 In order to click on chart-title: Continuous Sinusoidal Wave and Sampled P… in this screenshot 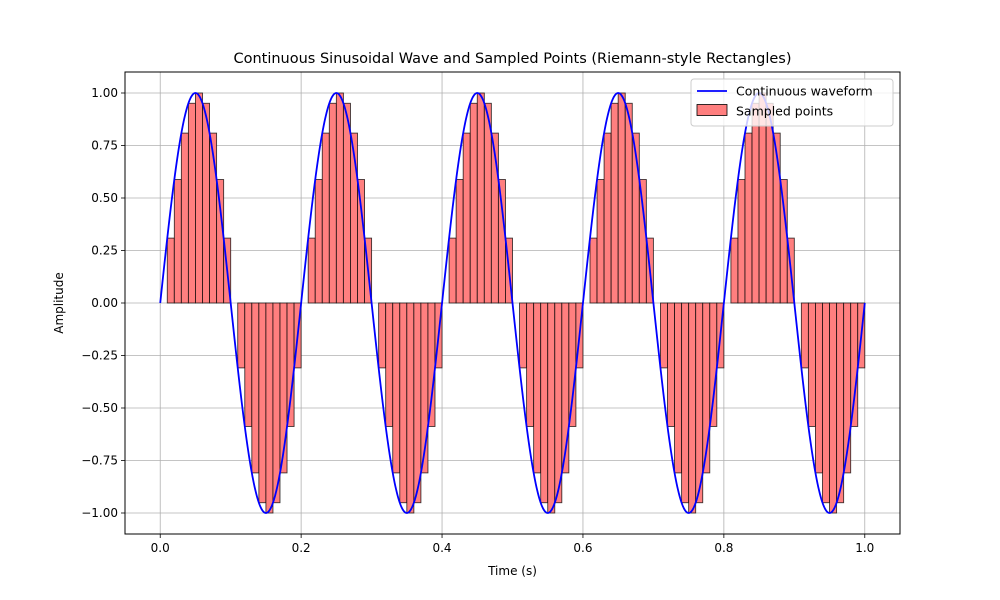, I will do `click(512, 59)`.